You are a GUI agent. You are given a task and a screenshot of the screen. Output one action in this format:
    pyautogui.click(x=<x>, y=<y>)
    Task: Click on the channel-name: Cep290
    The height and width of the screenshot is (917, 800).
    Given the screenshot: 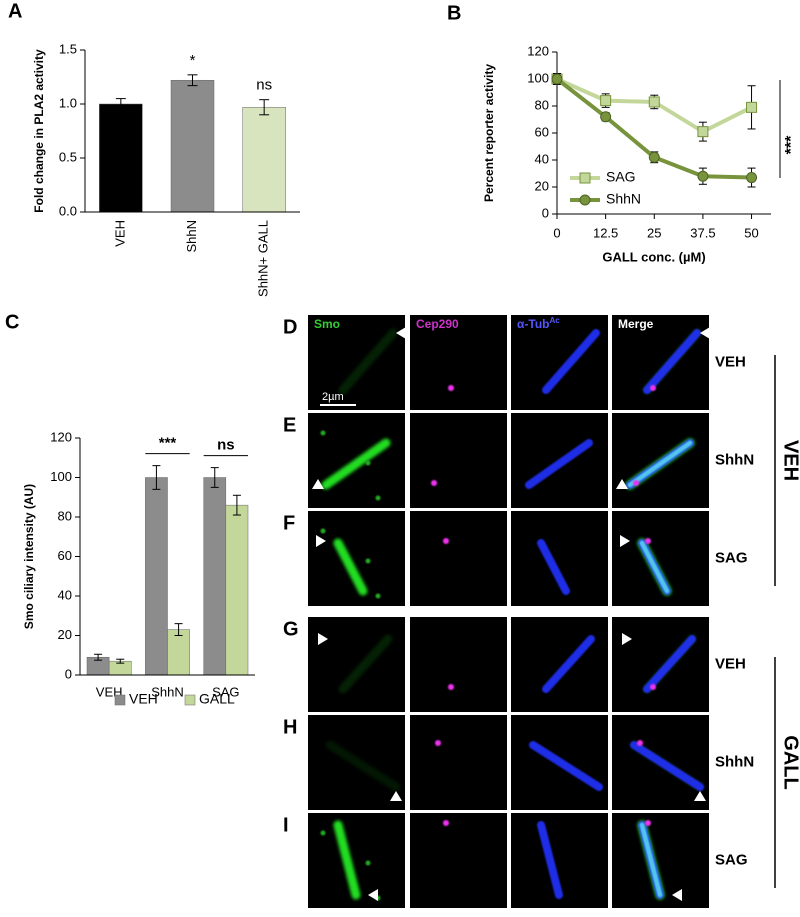 What is the action you would take?
    pyautogui.click(x=437, y=324)
    